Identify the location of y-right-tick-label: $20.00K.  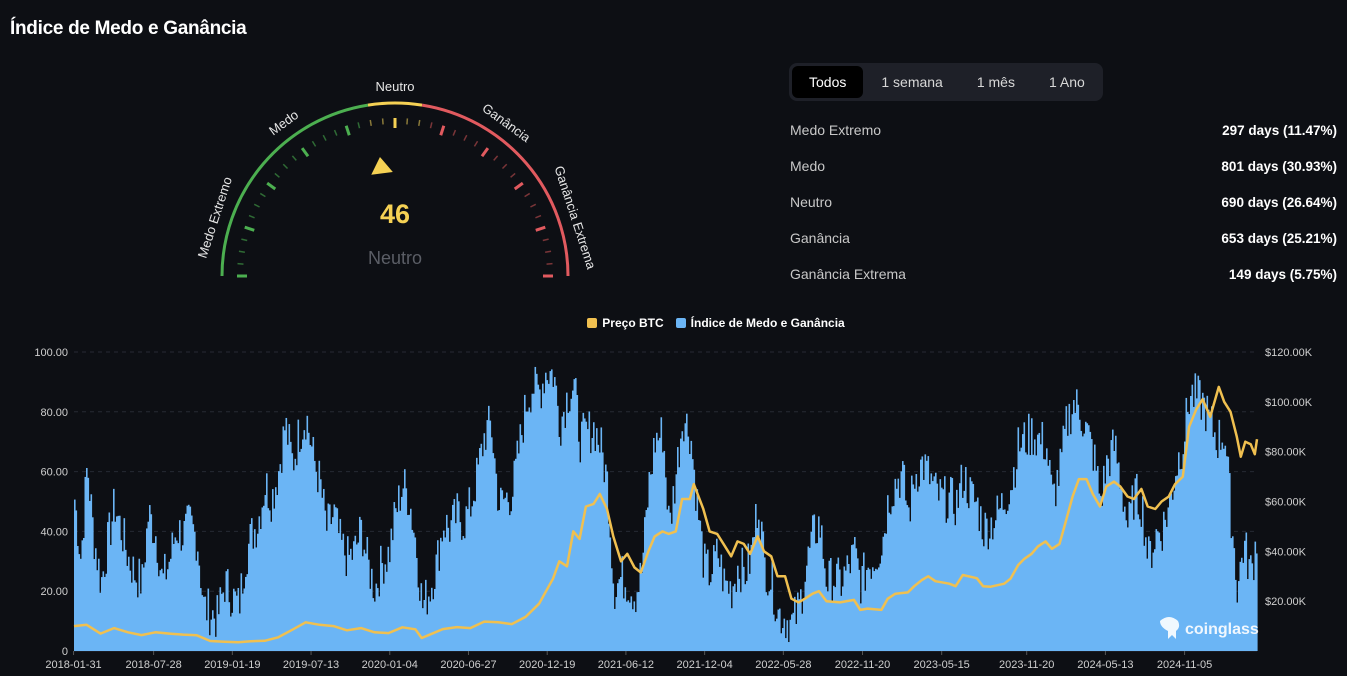
(1286, 602).